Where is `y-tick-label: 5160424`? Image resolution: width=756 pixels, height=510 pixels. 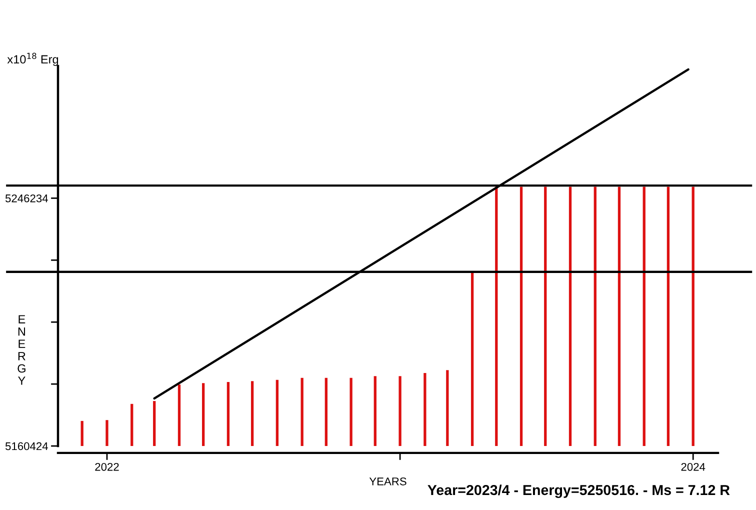
y-tick-label: 5160424 is located at coordinates (26, 446).